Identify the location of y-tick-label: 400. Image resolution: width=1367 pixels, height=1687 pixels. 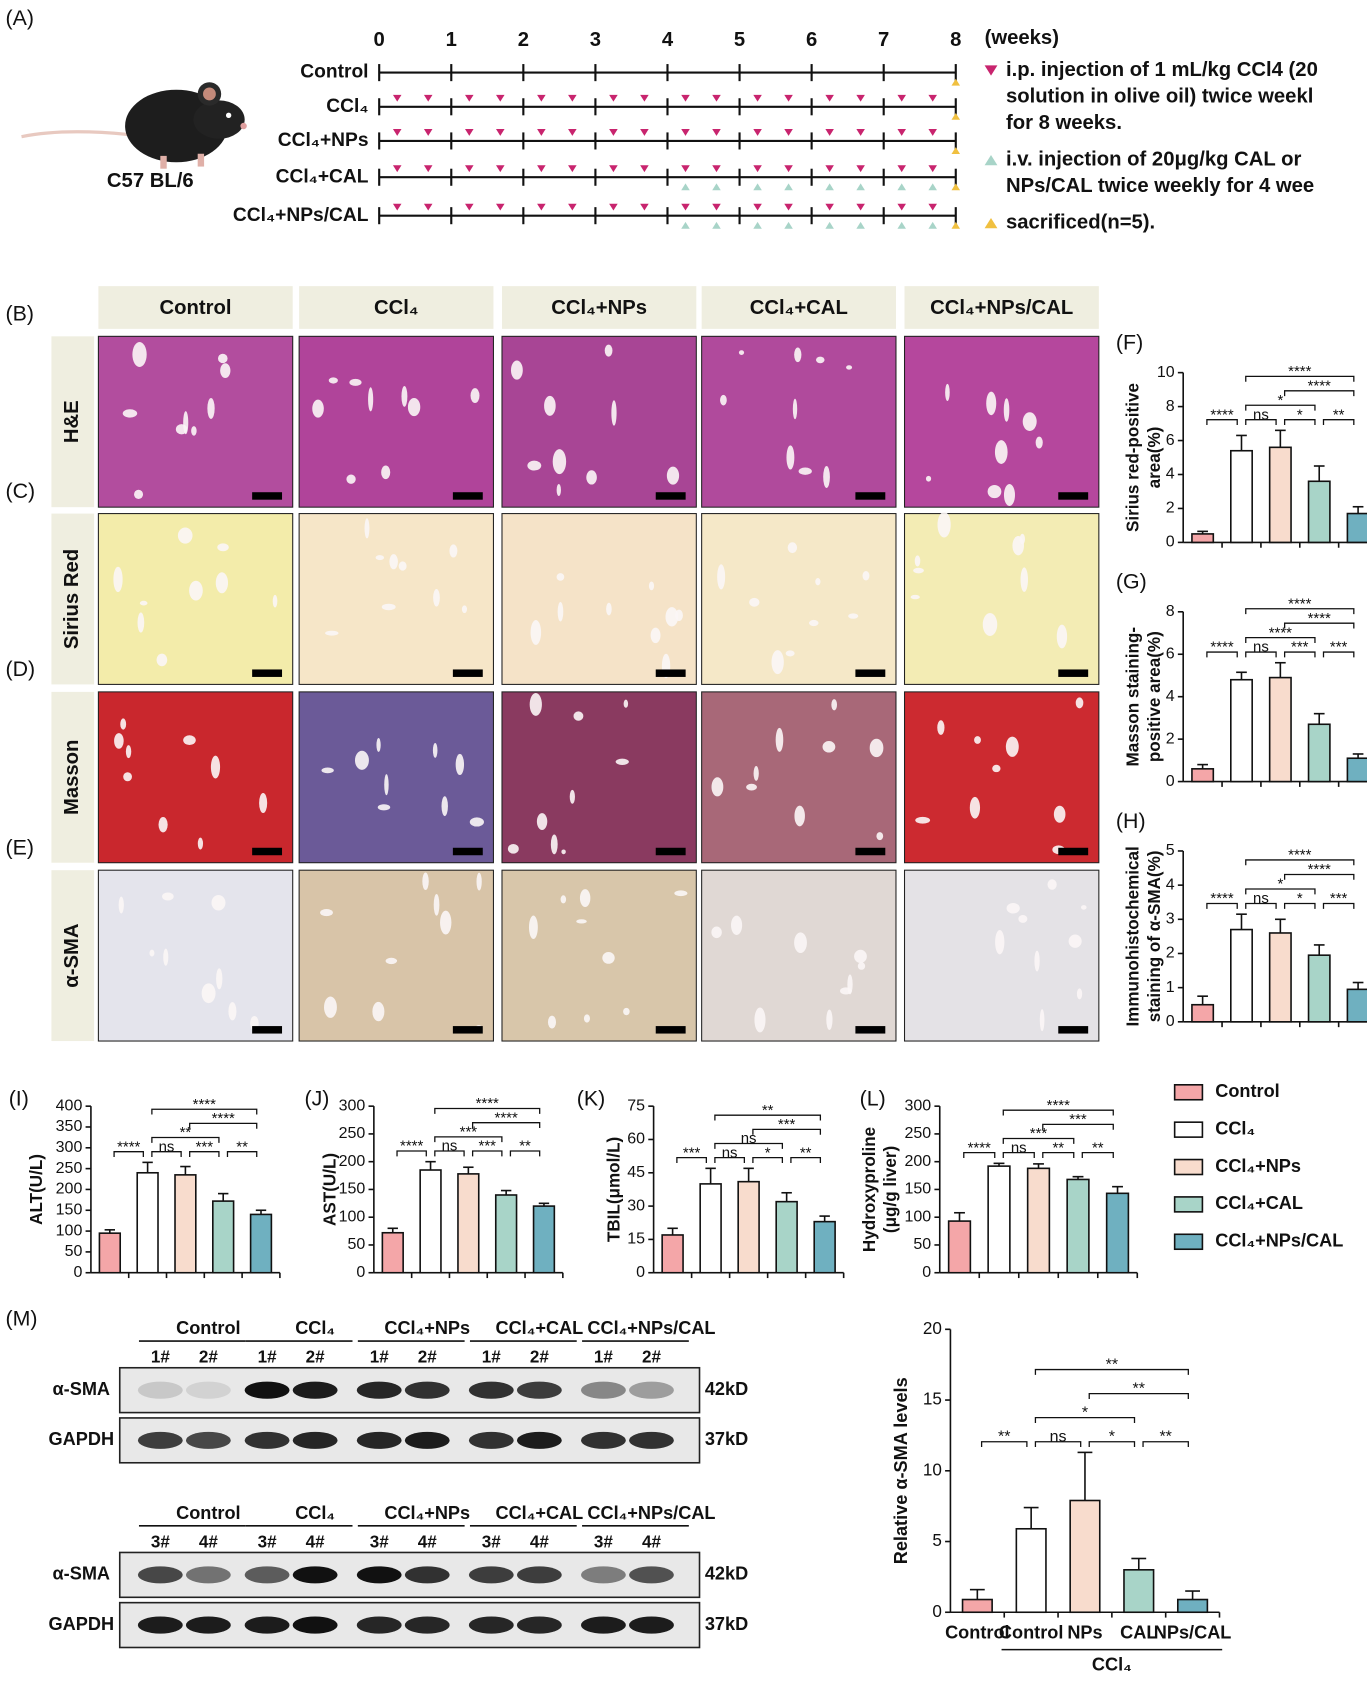
(69, 1105).